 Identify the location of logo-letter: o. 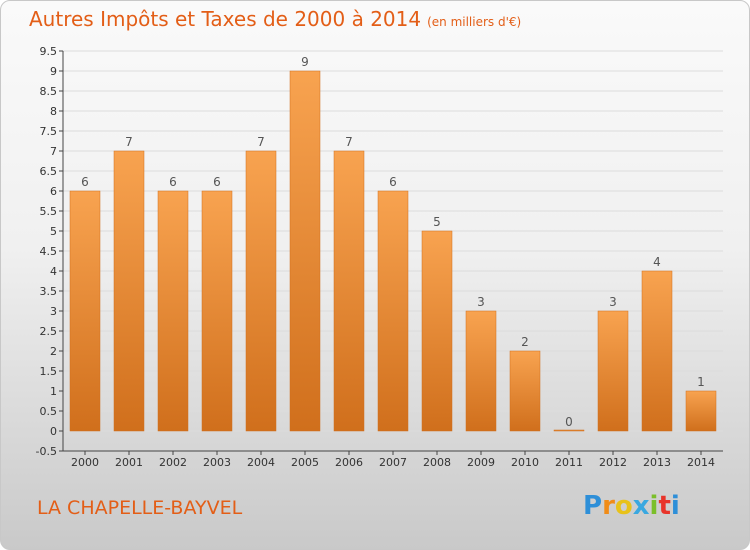
(623, 506).